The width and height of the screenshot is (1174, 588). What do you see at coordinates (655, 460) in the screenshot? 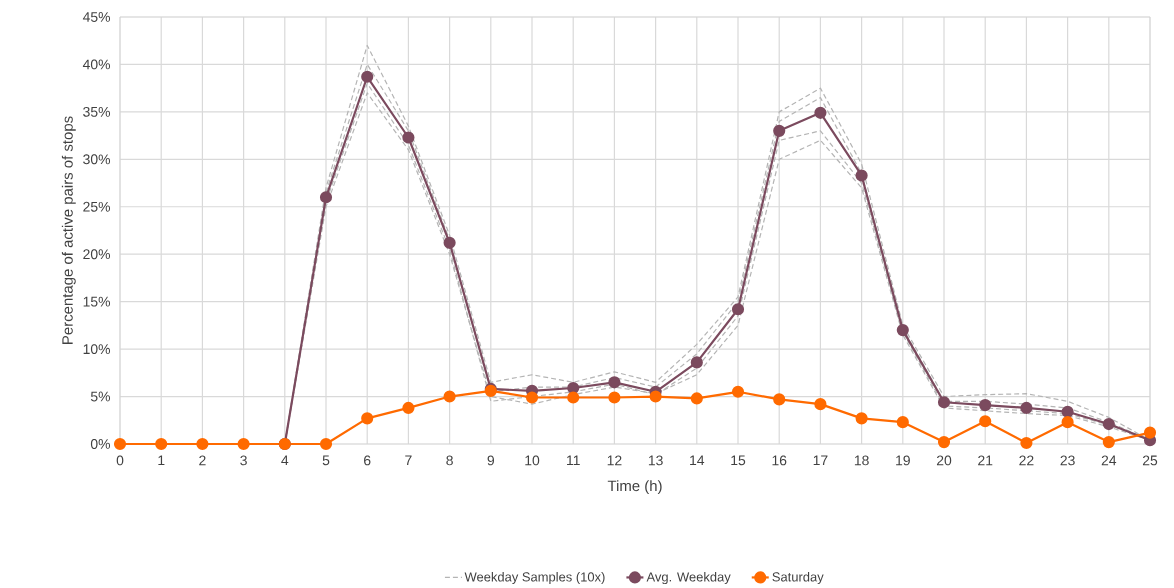
I see `x-tick-label: 13` at bounding box center [655, 460].